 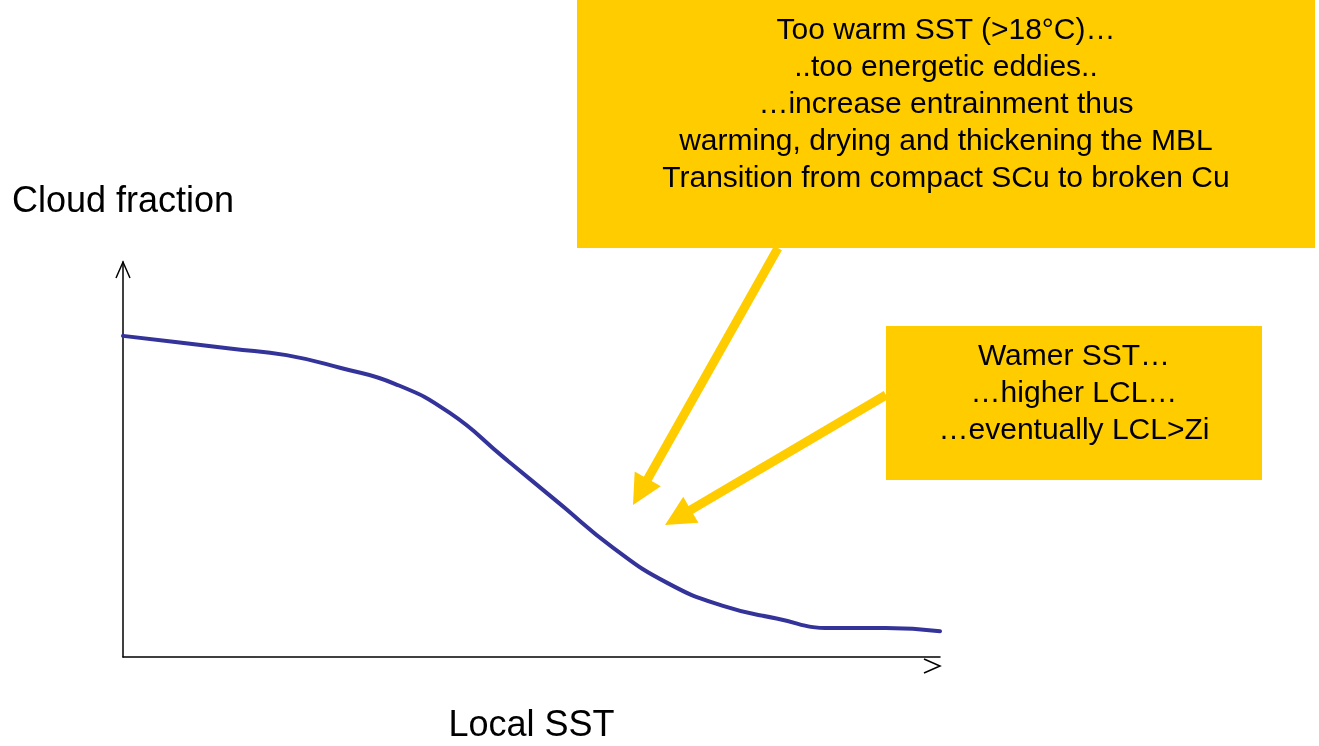 I want to click on callout-box: Wamer SST… …higher LCL… …eventually LCL>Zi, so click(x=1074, y=403).